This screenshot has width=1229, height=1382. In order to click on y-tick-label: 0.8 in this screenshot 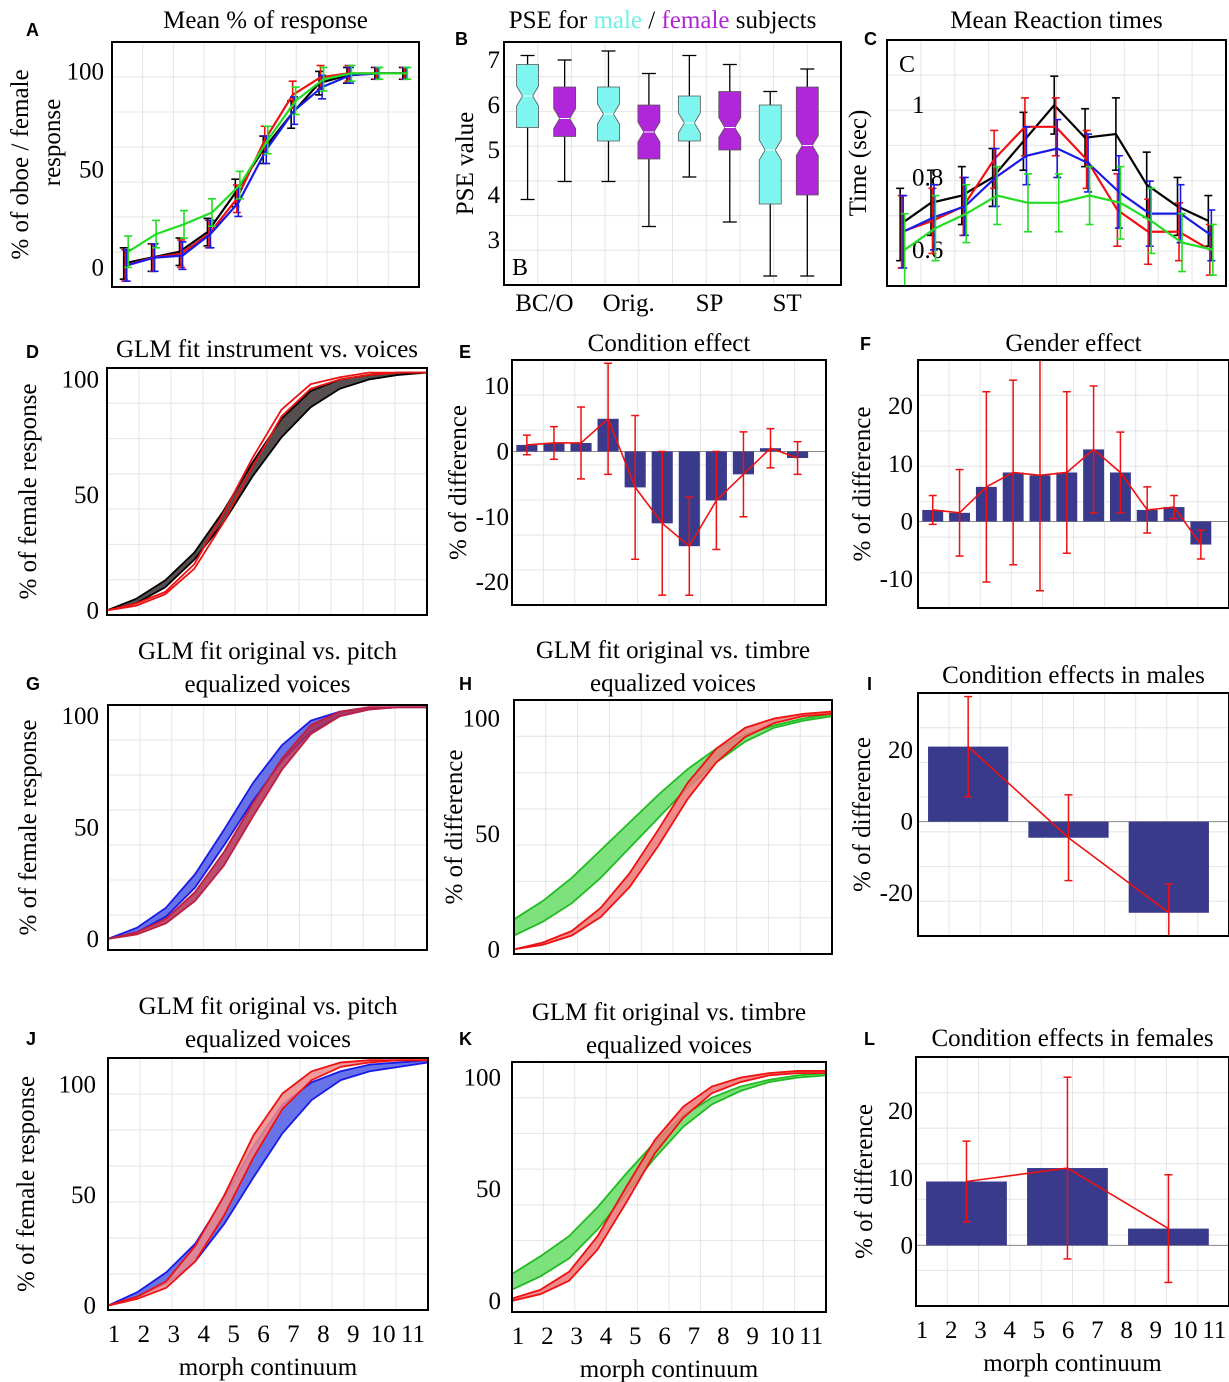, I will do `click(927, 177)`.